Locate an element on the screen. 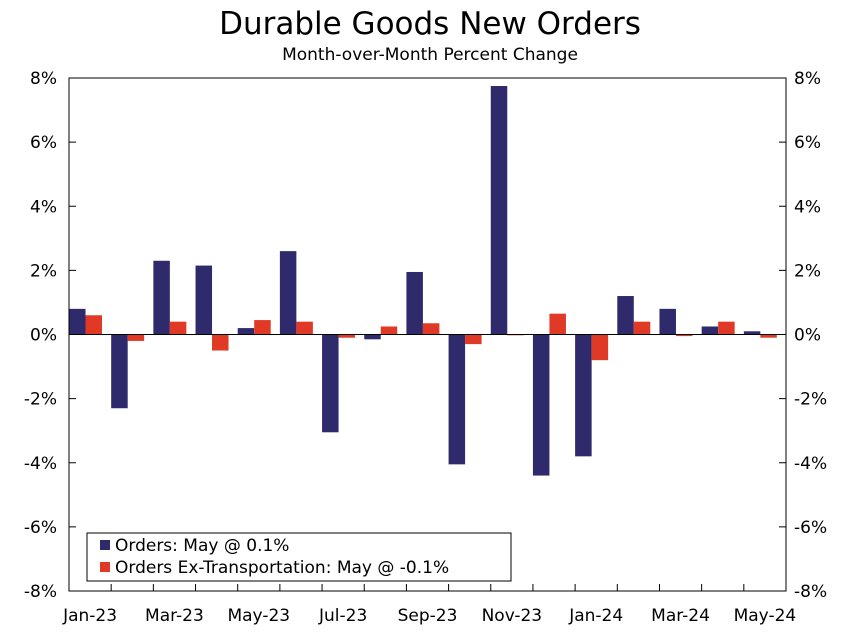 This screenshot has width=851, height=632. y-tick-label-left: 6% is located at coordinates (43, 143).